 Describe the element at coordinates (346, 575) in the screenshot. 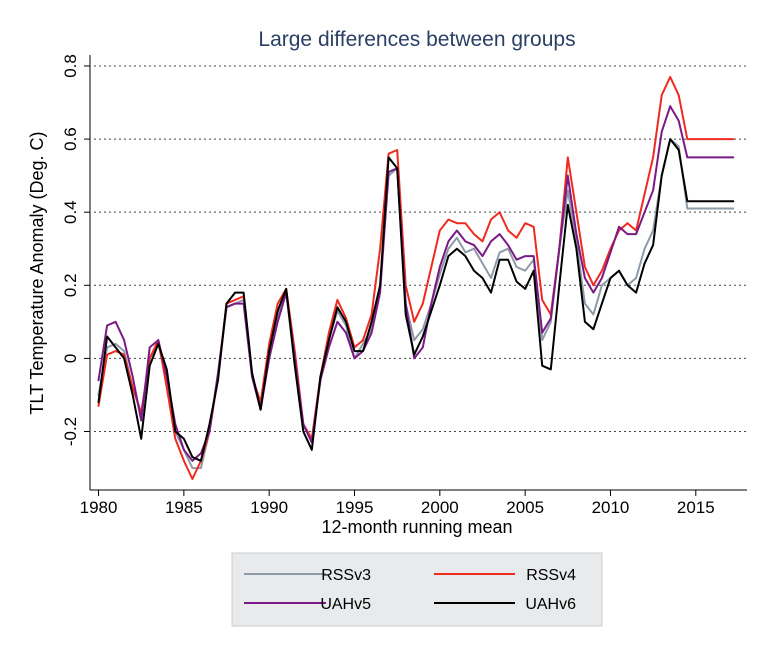

I see `legend-label-rssv3: RSSv3` at that location.